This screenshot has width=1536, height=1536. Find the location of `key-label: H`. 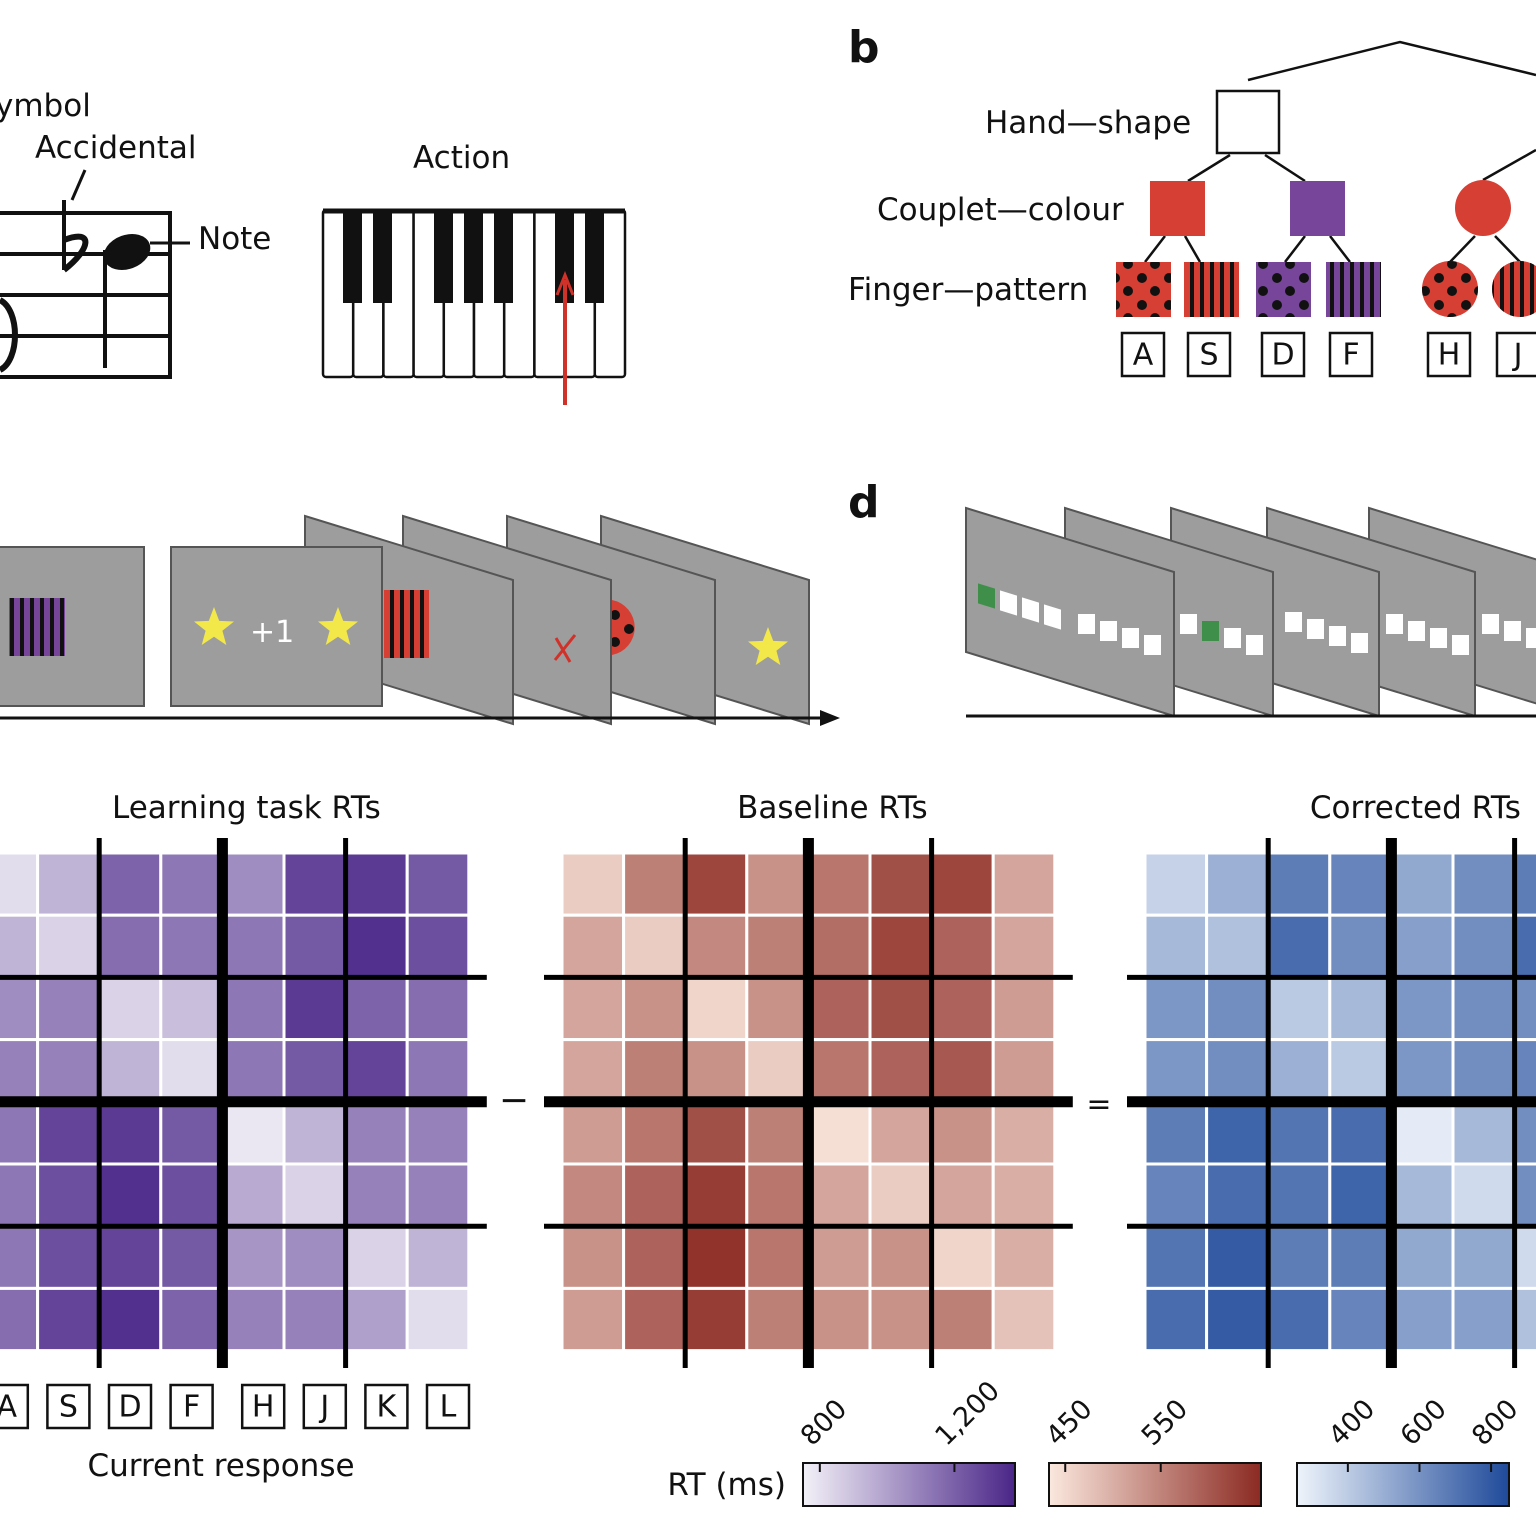

key-label: H is located at coordinates (1449, 355).